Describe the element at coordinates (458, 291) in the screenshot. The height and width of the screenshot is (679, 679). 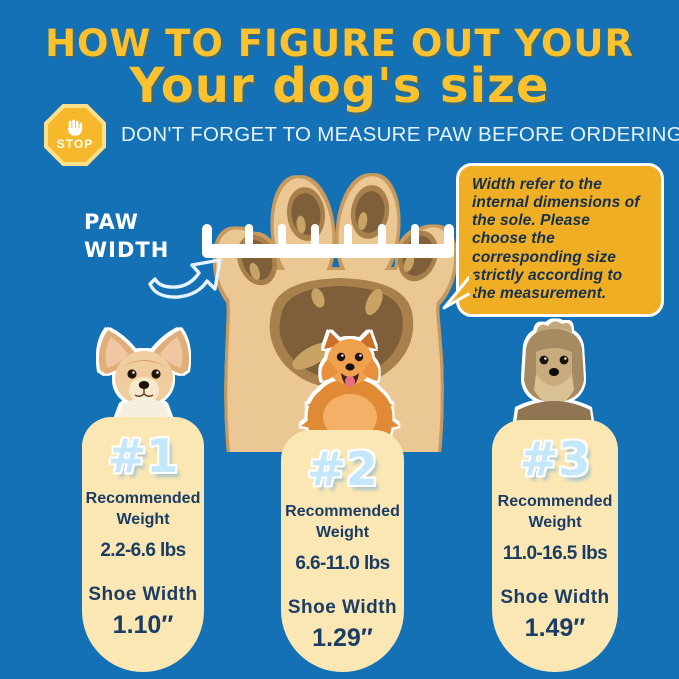
I see `bubble-tail` at that location.